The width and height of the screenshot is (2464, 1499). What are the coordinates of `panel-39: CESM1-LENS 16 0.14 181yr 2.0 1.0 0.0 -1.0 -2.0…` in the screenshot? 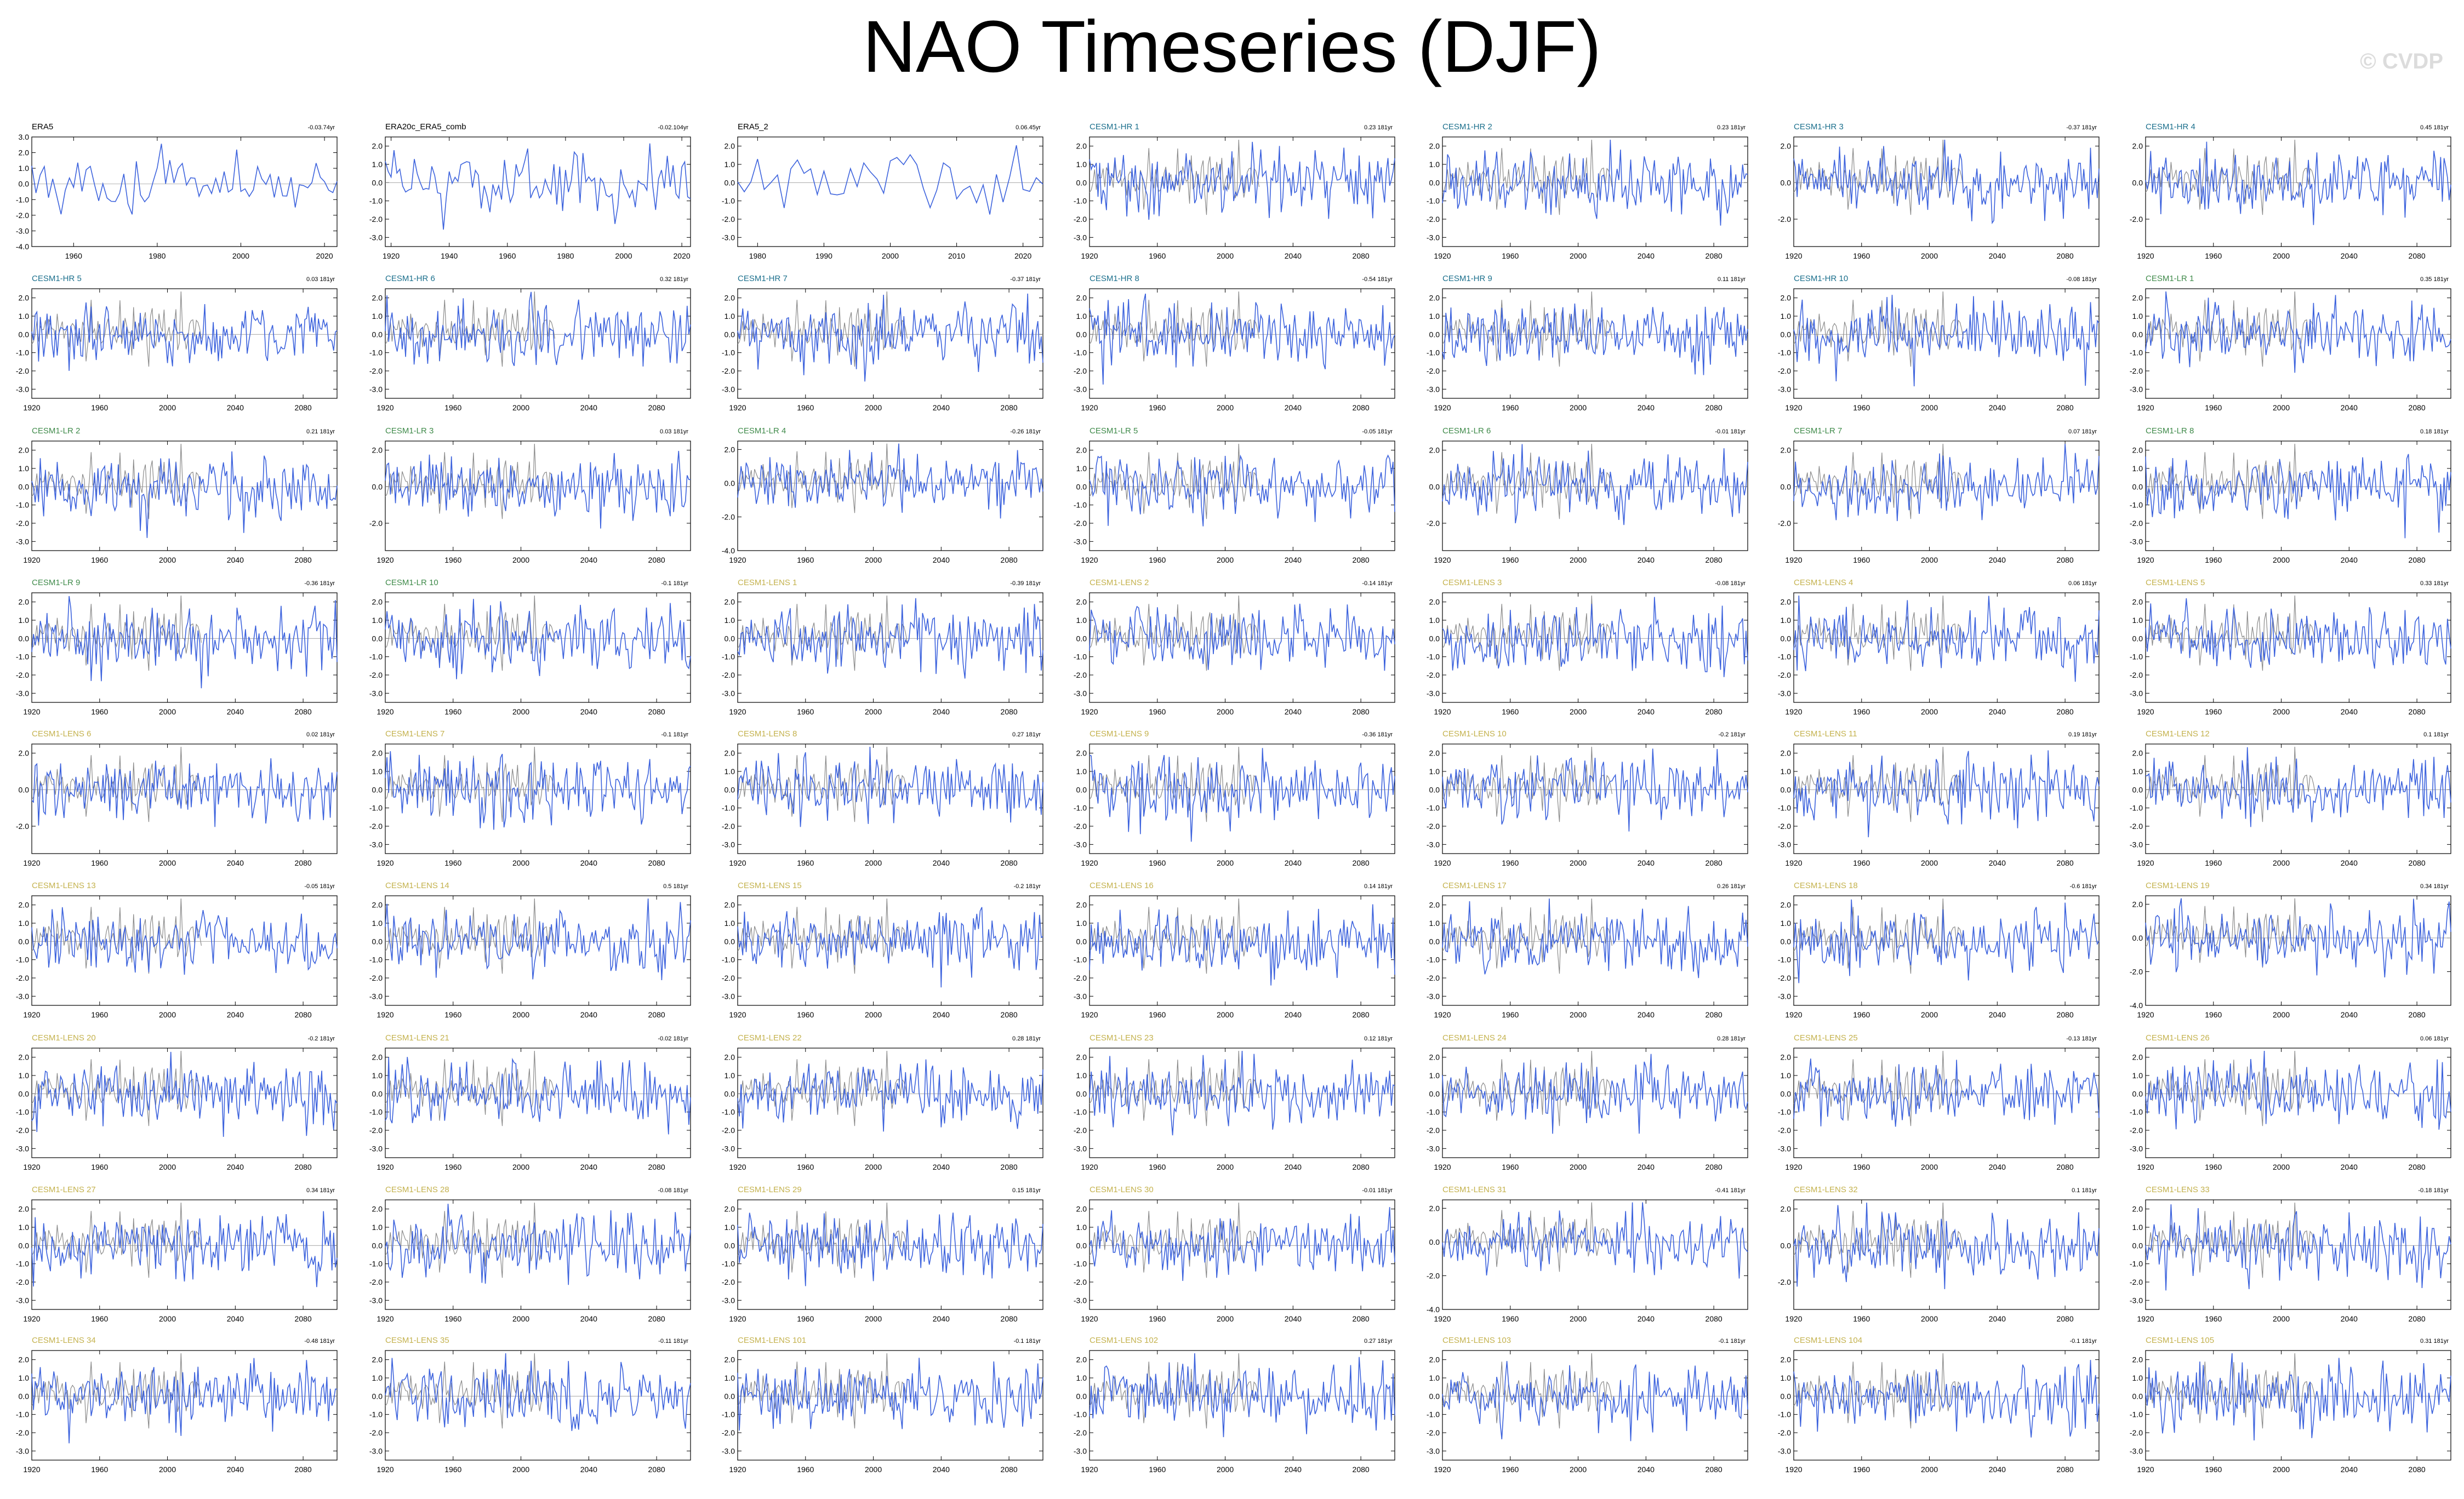 It's located at (1234, 950).